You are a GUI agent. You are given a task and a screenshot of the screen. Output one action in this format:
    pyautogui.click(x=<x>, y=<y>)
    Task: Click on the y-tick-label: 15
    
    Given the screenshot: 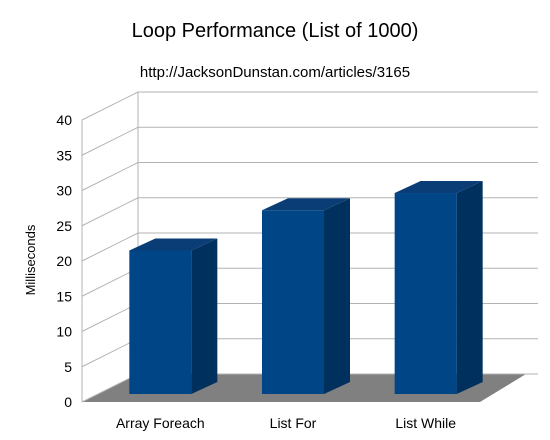 What is the action you would take?
    pyautogui.click(x=64, y=296)
    